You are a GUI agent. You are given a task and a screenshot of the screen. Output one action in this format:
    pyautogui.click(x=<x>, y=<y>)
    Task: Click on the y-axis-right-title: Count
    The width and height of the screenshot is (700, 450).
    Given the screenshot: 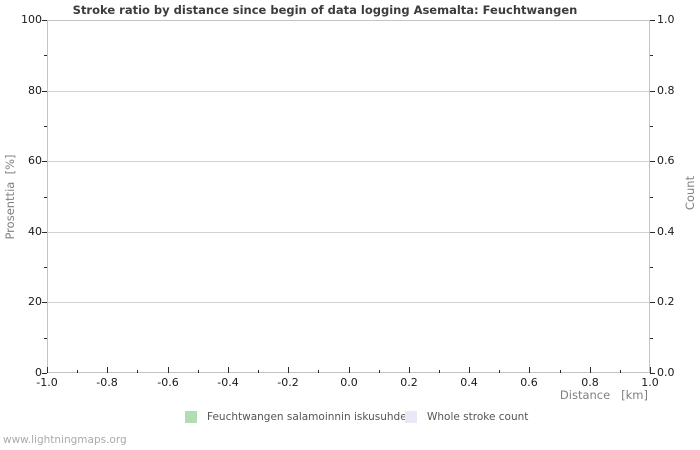 What is the action you would take?
    pyautogui.click(x=690, y=193)
    